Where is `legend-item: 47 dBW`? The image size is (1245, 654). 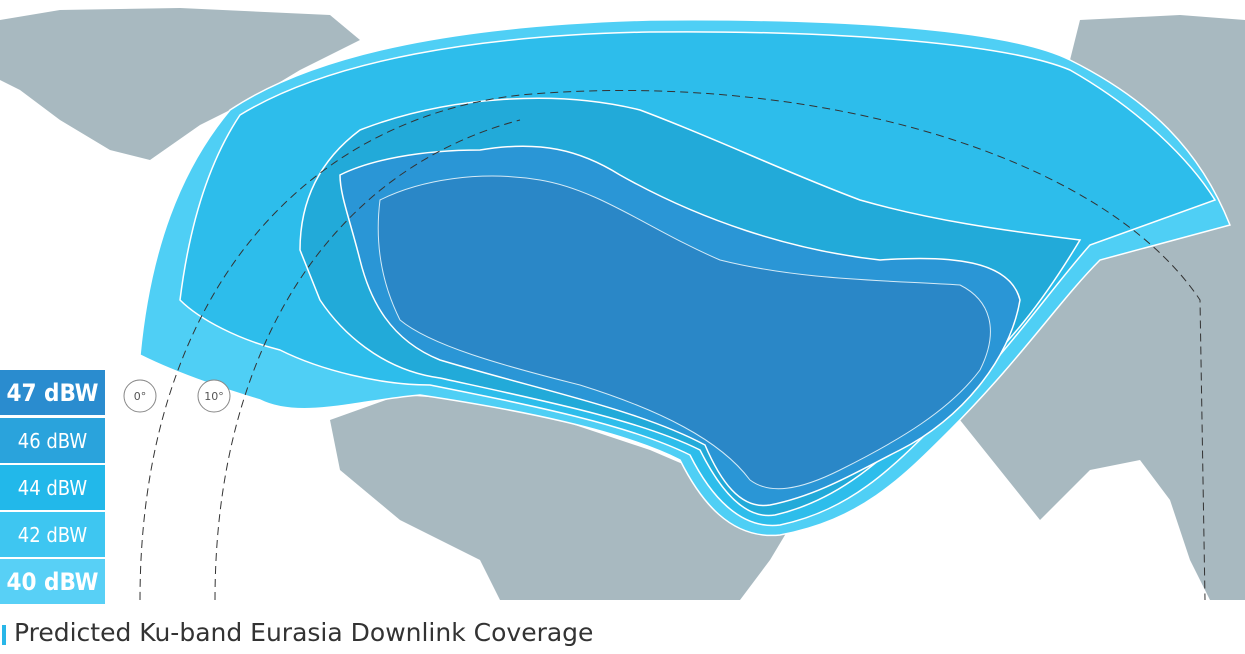 legend-item: 47 dBW is located at coordinates (52, 392).